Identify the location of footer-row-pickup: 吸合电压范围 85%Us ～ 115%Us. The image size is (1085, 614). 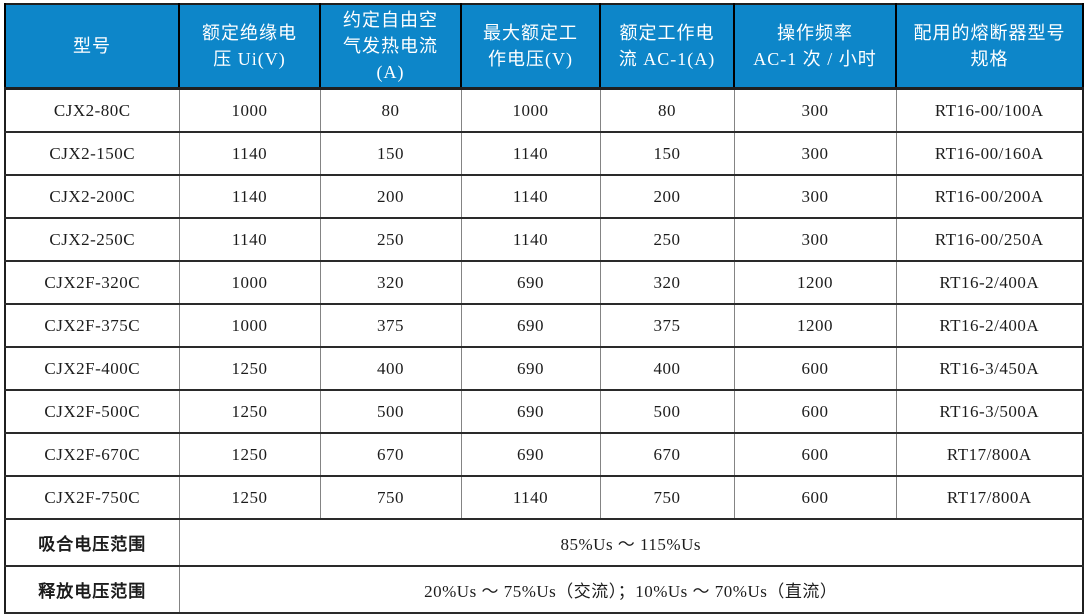
(544, 543).